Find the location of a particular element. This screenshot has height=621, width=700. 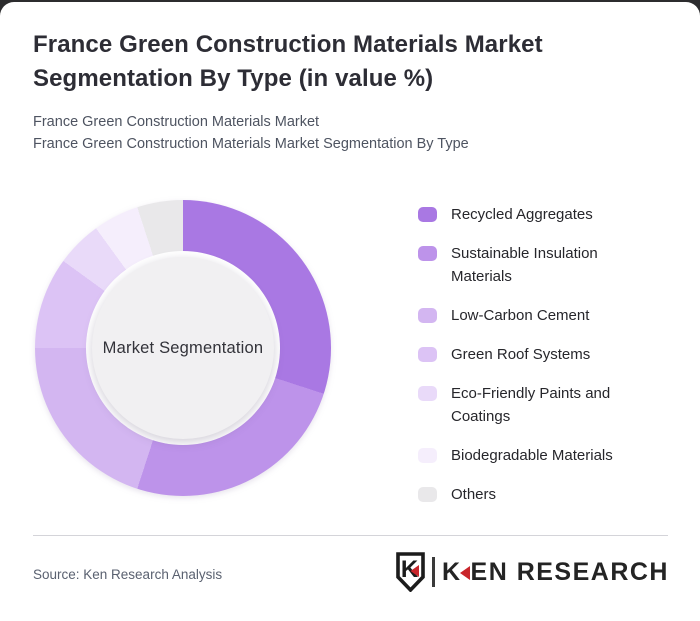

logo-shield-icon: K is located at coordinates (410, 572).